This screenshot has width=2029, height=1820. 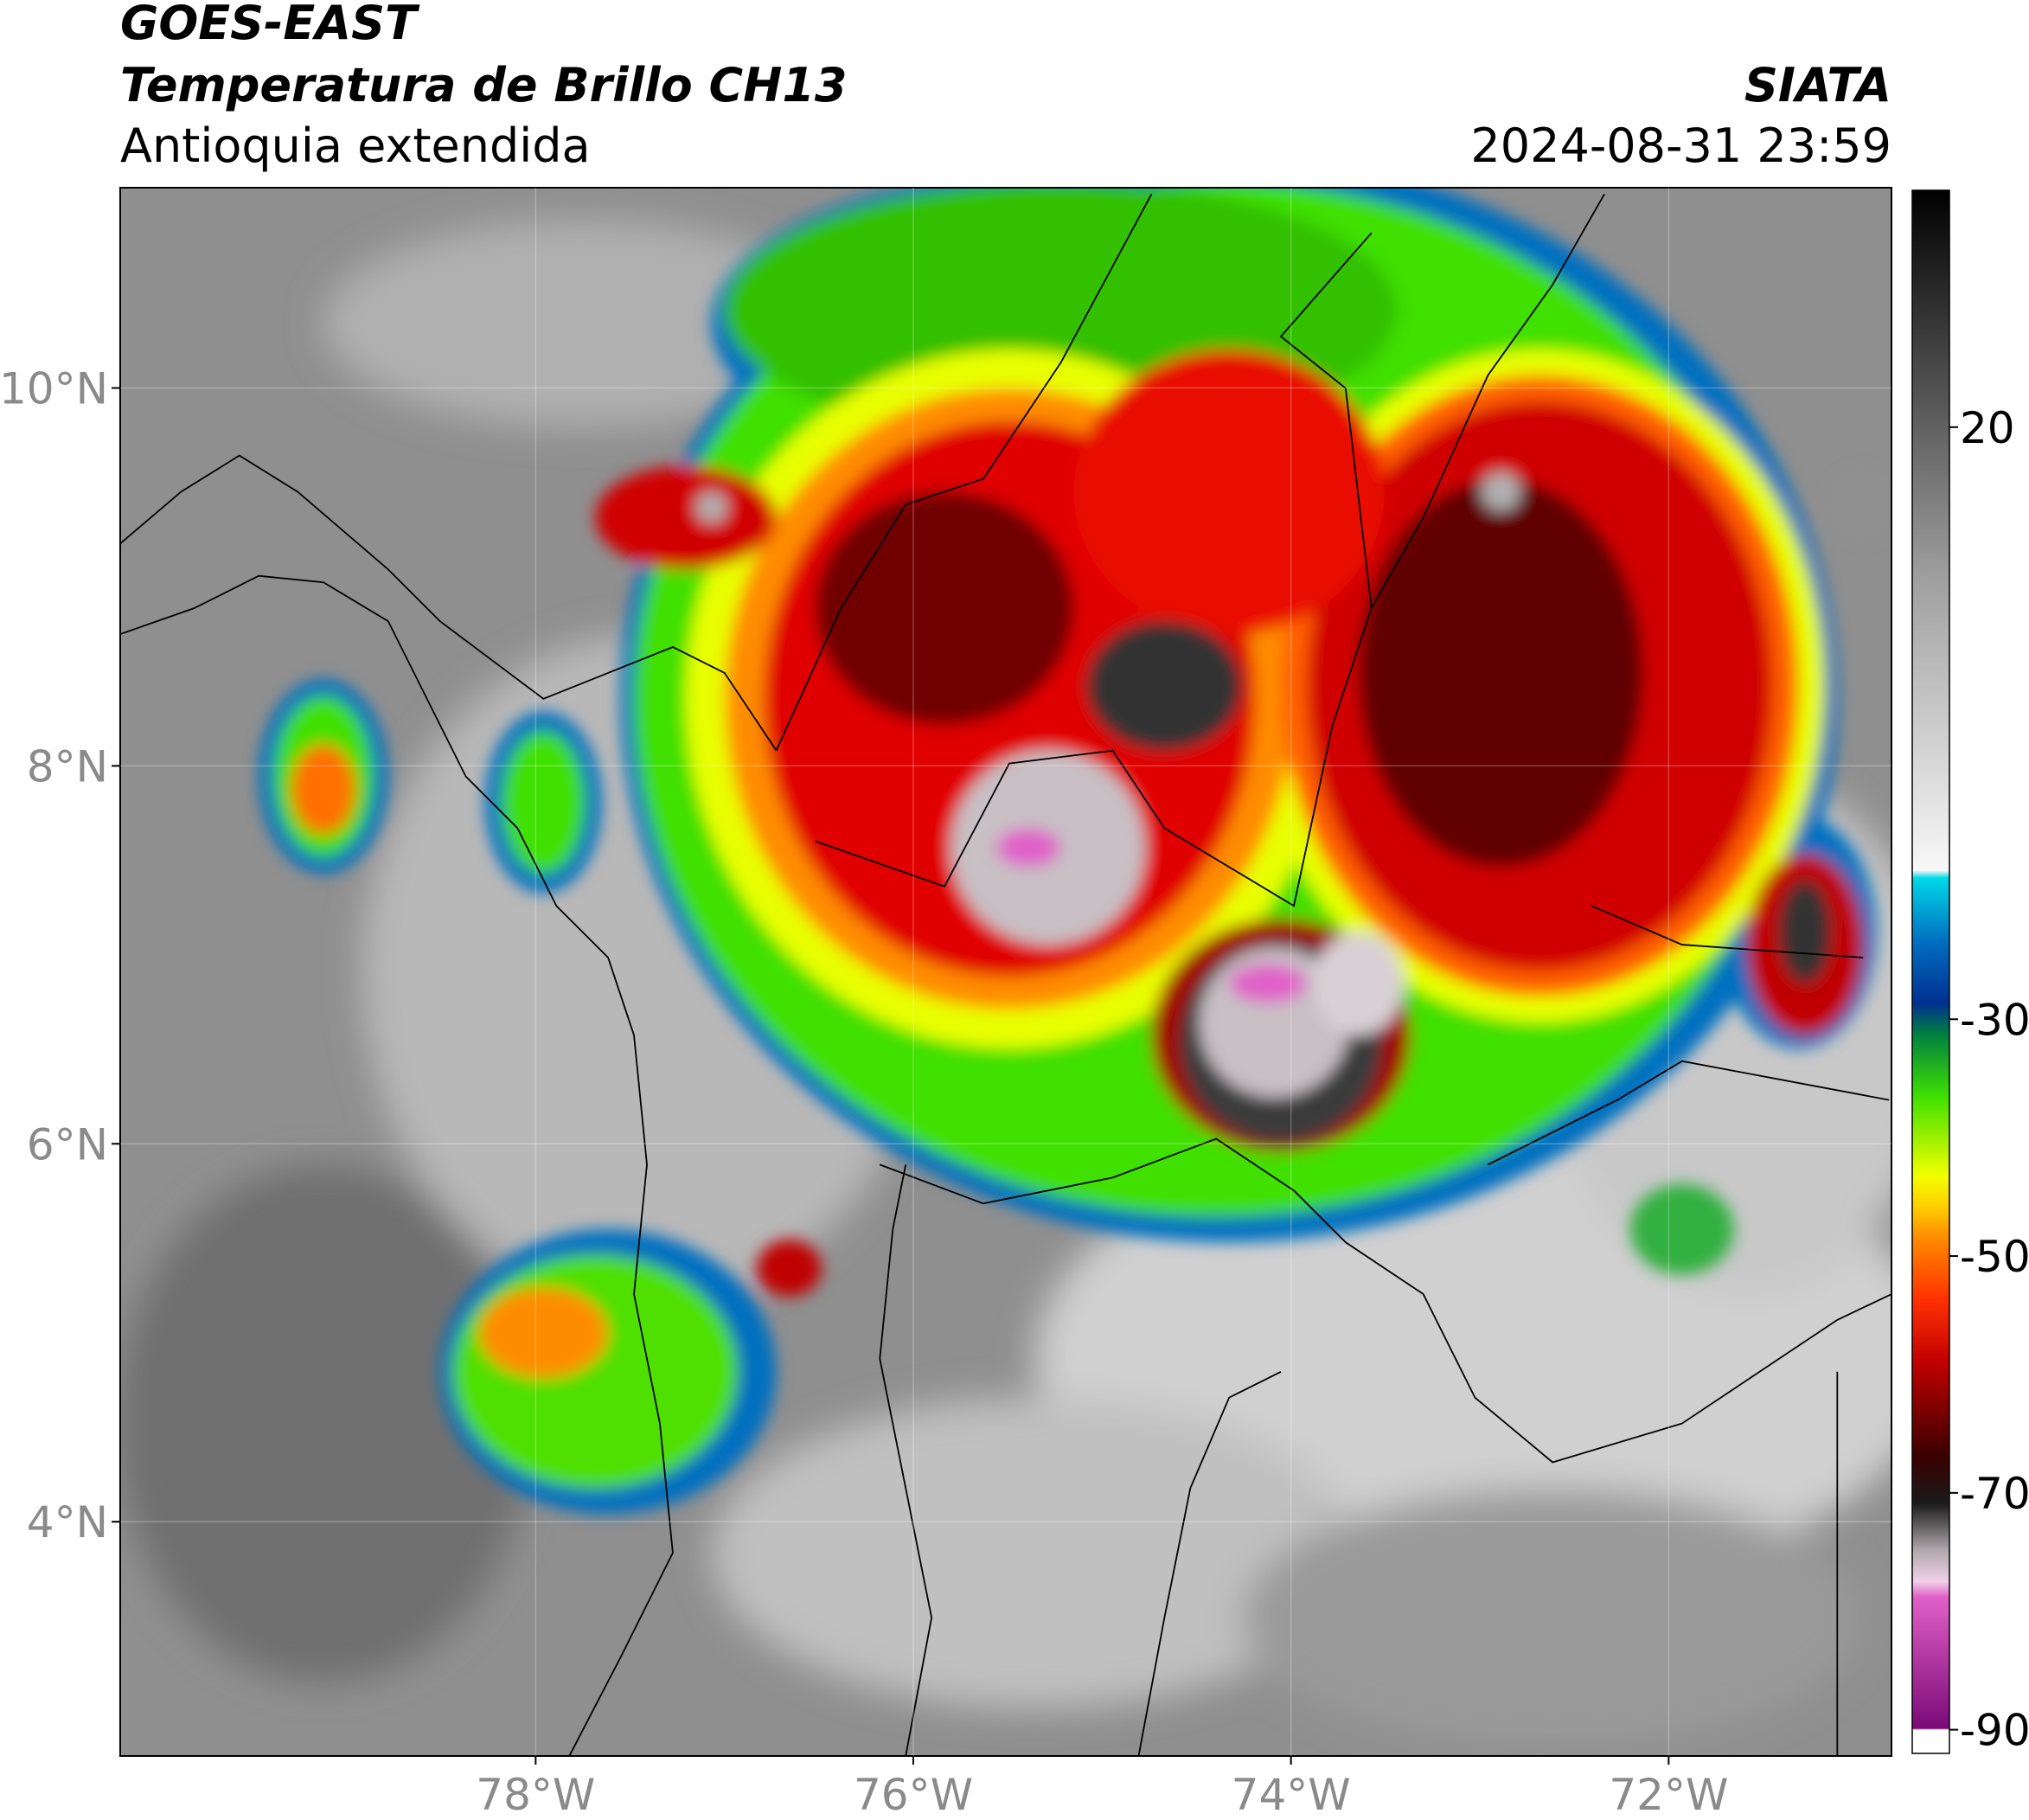 I want to click on colorbar-tick-label: -30, so click(x=1994, y=1020).